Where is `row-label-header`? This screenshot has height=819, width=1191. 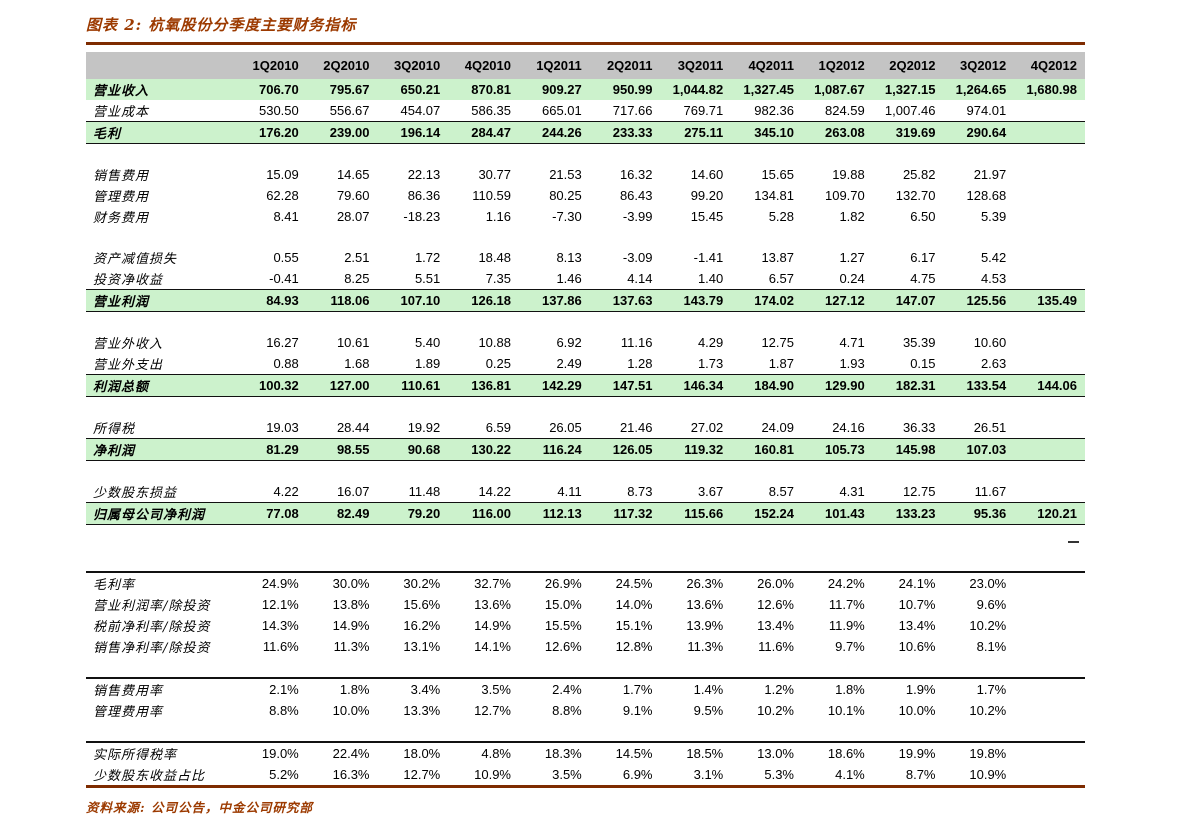
row-label-header is located at coordinates (161, 65).